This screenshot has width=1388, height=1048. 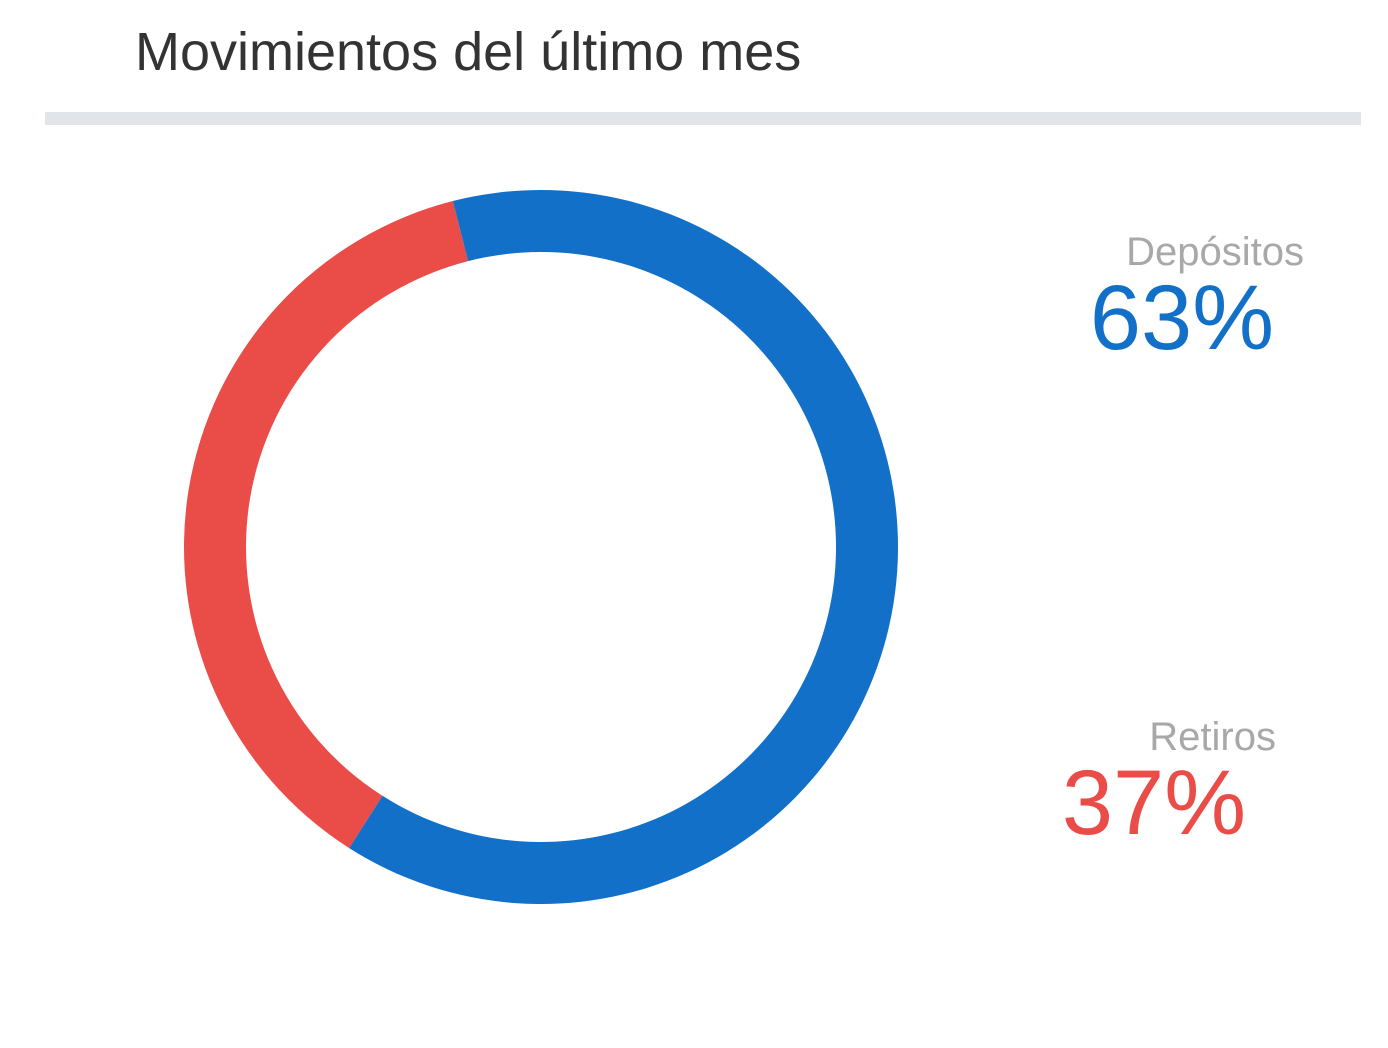 I want to click on page-title: Movimientos del último mes, so click(x=468, y=52).